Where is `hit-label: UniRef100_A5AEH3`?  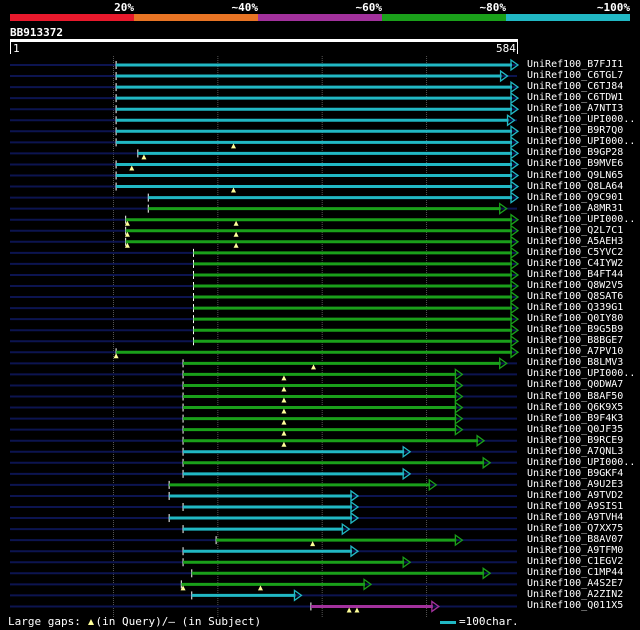 hit-label: UniRef100_A5AEH3 is located at coordinates (575, 241).